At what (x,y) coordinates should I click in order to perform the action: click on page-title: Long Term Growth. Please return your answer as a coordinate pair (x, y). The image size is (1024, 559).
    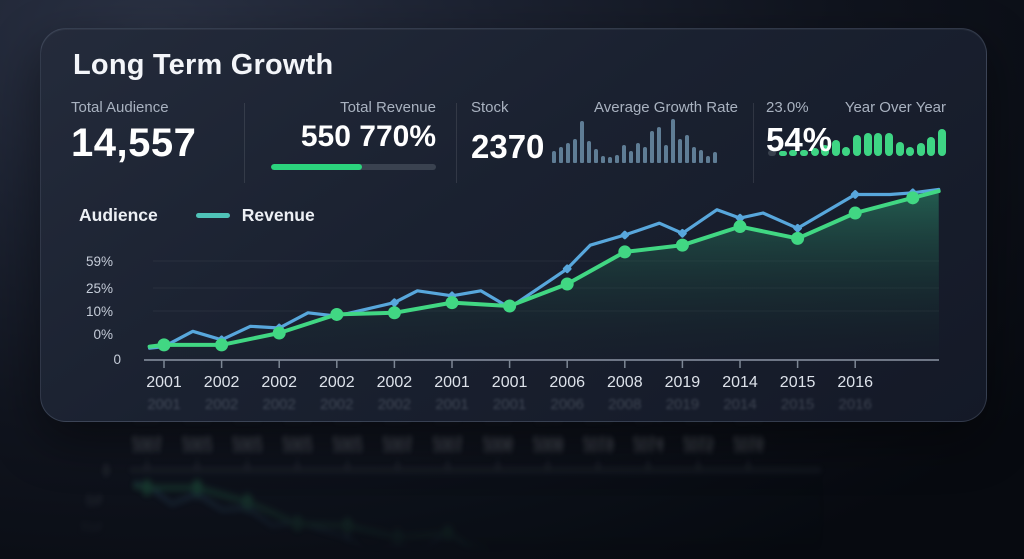
    Looking at the image, I should click on (203, 65).